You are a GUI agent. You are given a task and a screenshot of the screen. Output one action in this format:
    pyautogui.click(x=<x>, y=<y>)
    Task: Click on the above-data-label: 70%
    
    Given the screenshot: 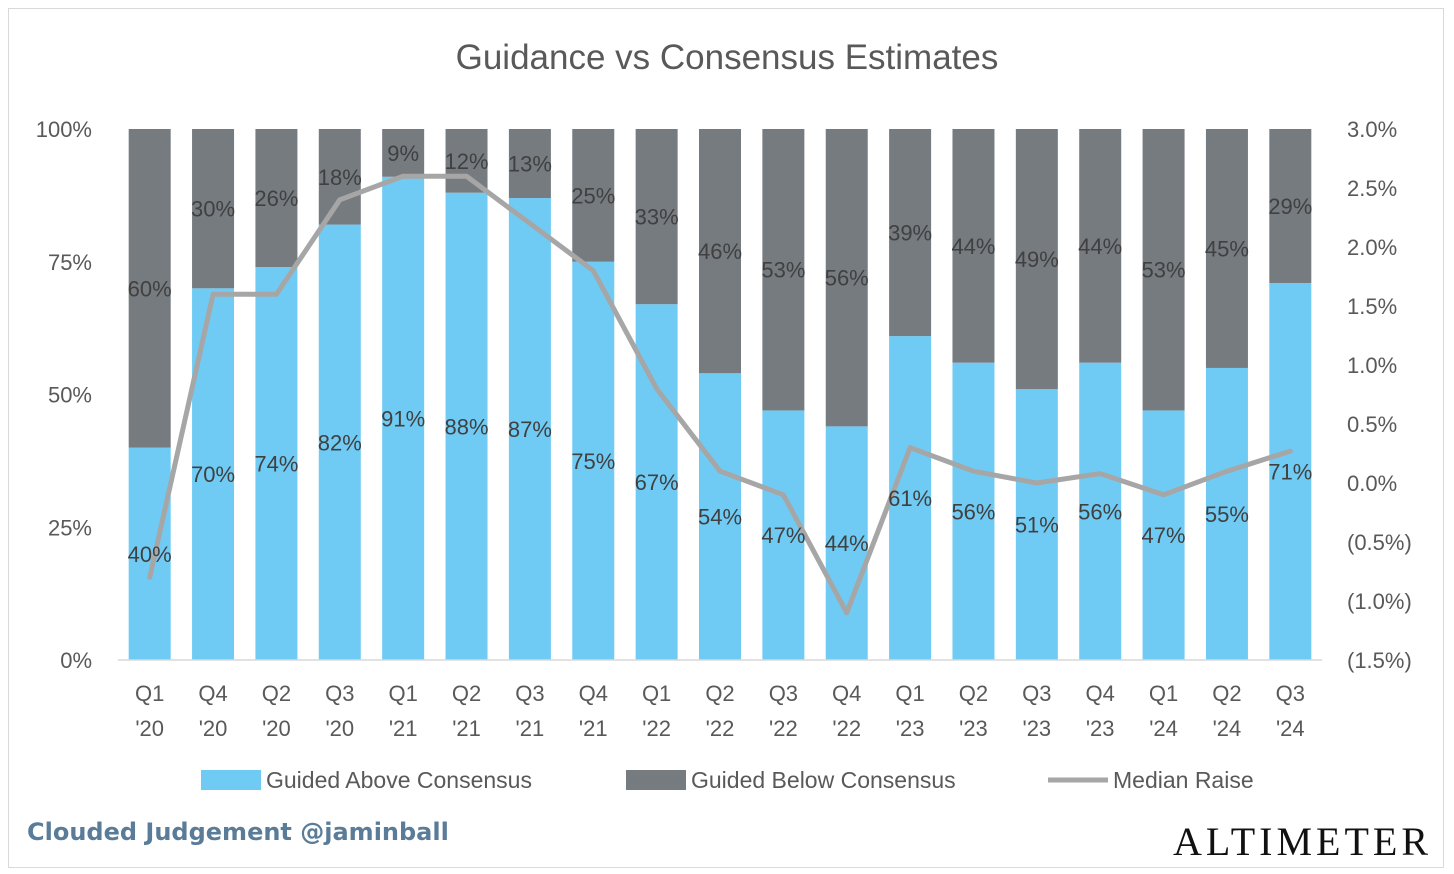 What is the action you would take?
    pyautogui.click(x=213, y=474)
    